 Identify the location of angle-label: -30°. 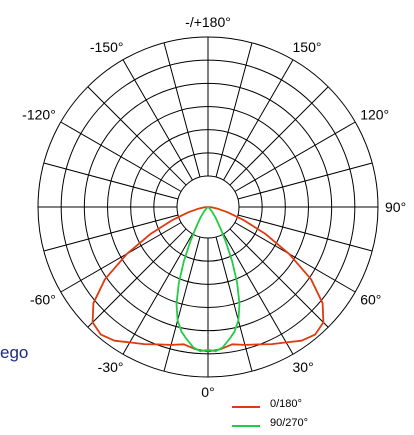
(111, 367).